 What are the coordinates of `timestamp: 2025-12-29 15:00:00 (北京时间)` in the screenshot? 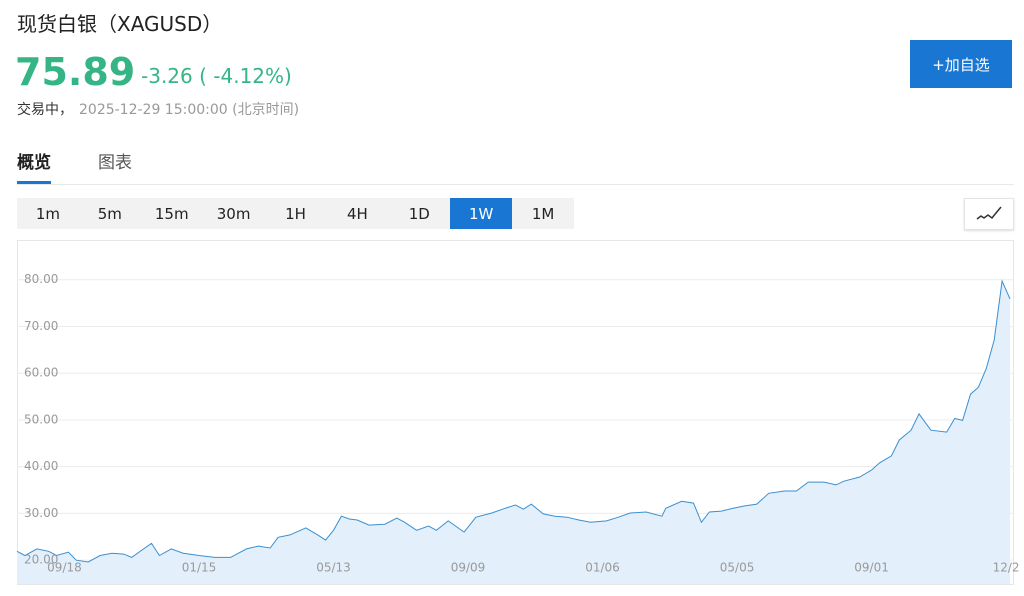 It's located at (189, 110).